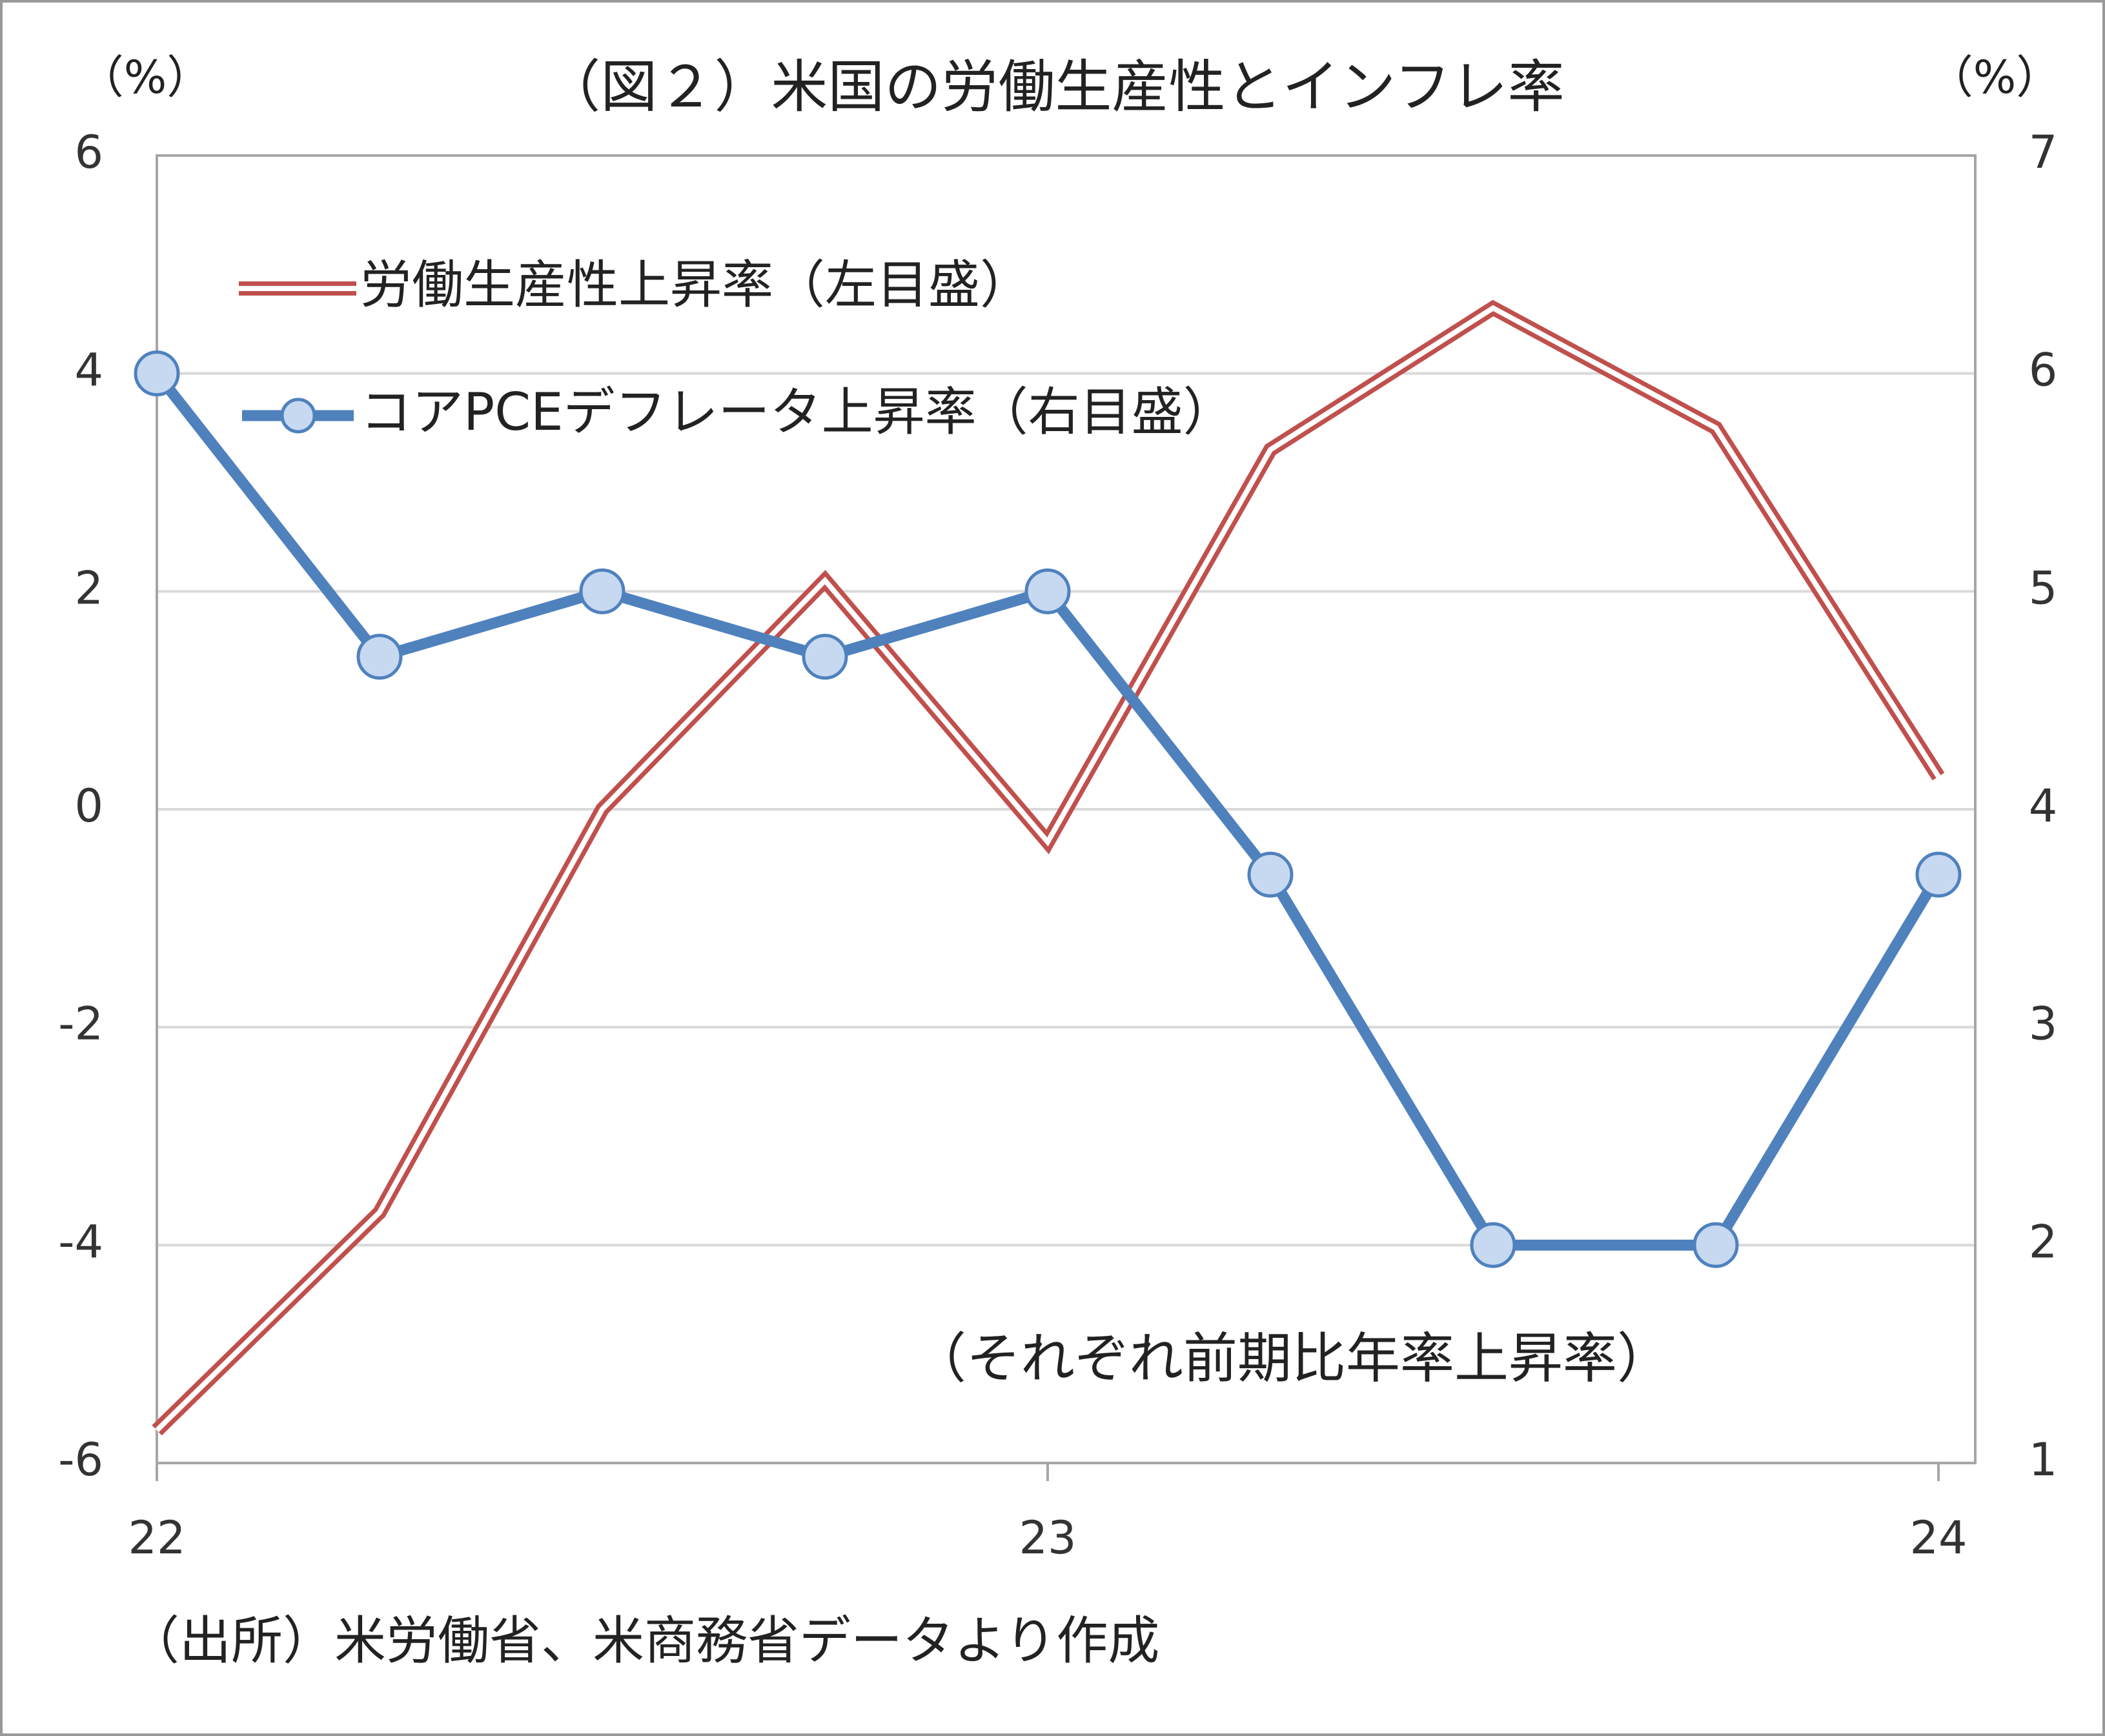 This screenshot has height=1736, width=2105. I want to click on y-tick-label: 2, so click(89, 587).